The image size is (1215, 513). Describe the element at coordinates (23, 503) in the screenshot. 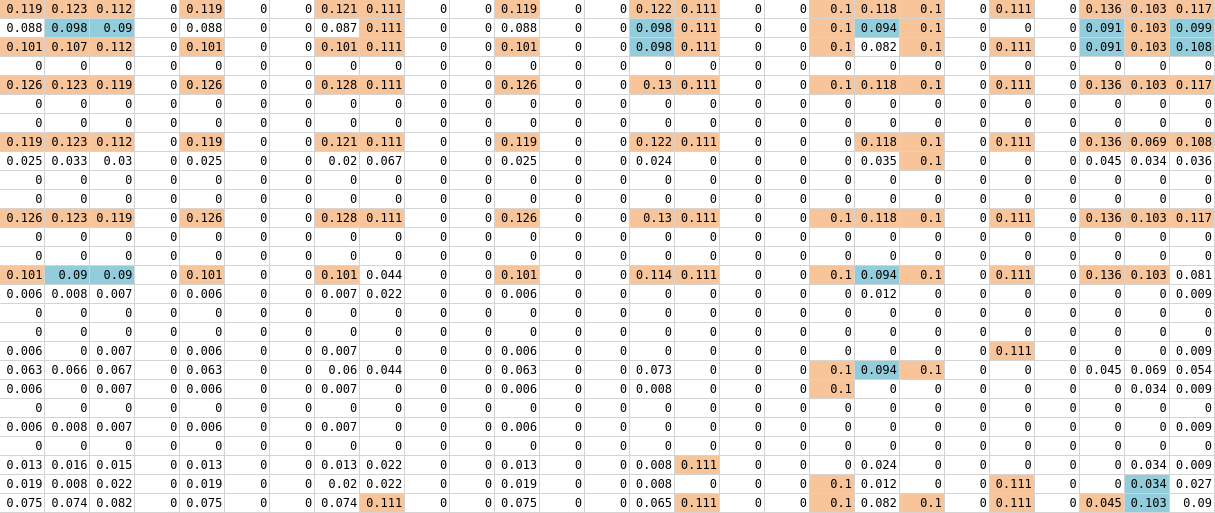

I see `table-cell: 0.075` at that location.